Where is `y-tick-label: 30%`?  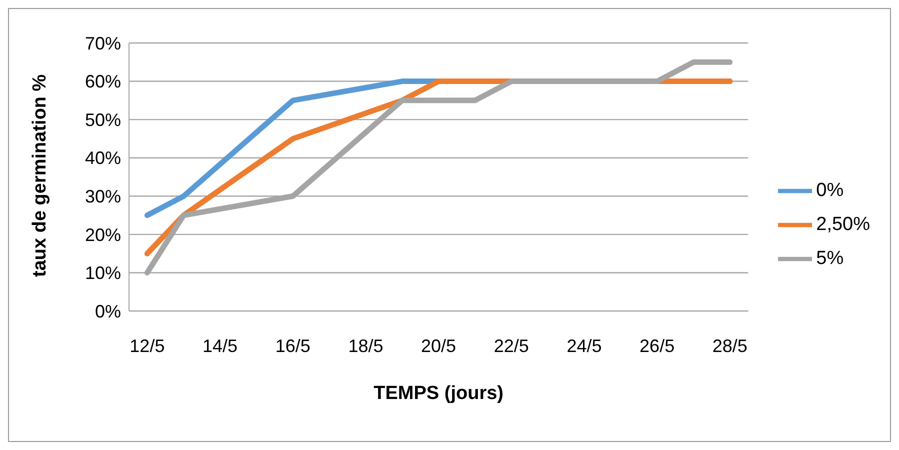 y-tick-label: 30% is located at coordinates (102, 196).